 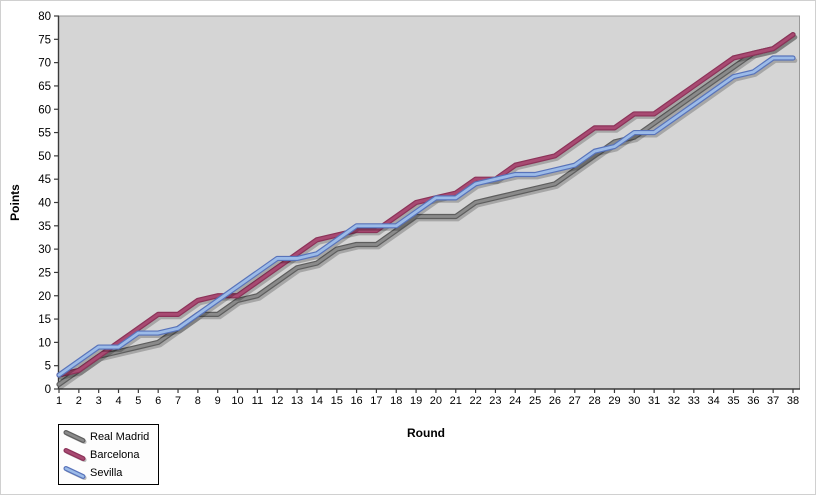 What do you see at coordinates (714, 401) in the screenshot?
I see `x-tick-label: 34` at bounding box center [714, 401].